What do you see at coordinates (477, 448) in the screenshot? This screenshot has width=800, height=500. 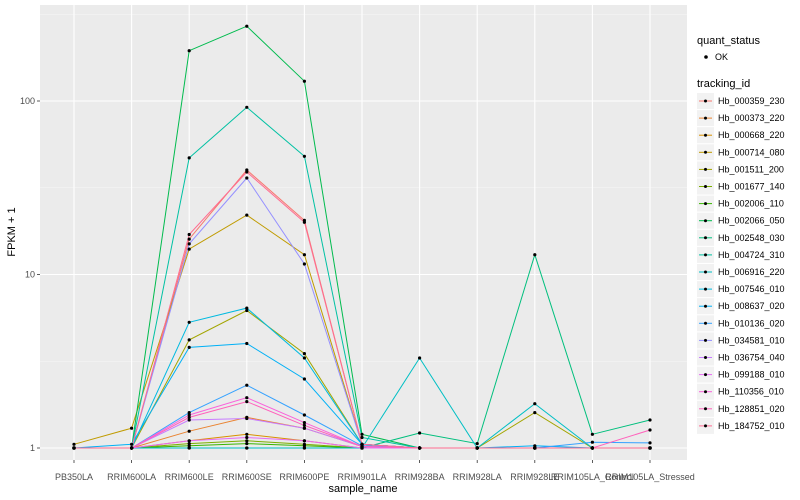 I see `point-Hb_184752_010-RRIM928LA` at bounding box center [477, 448].